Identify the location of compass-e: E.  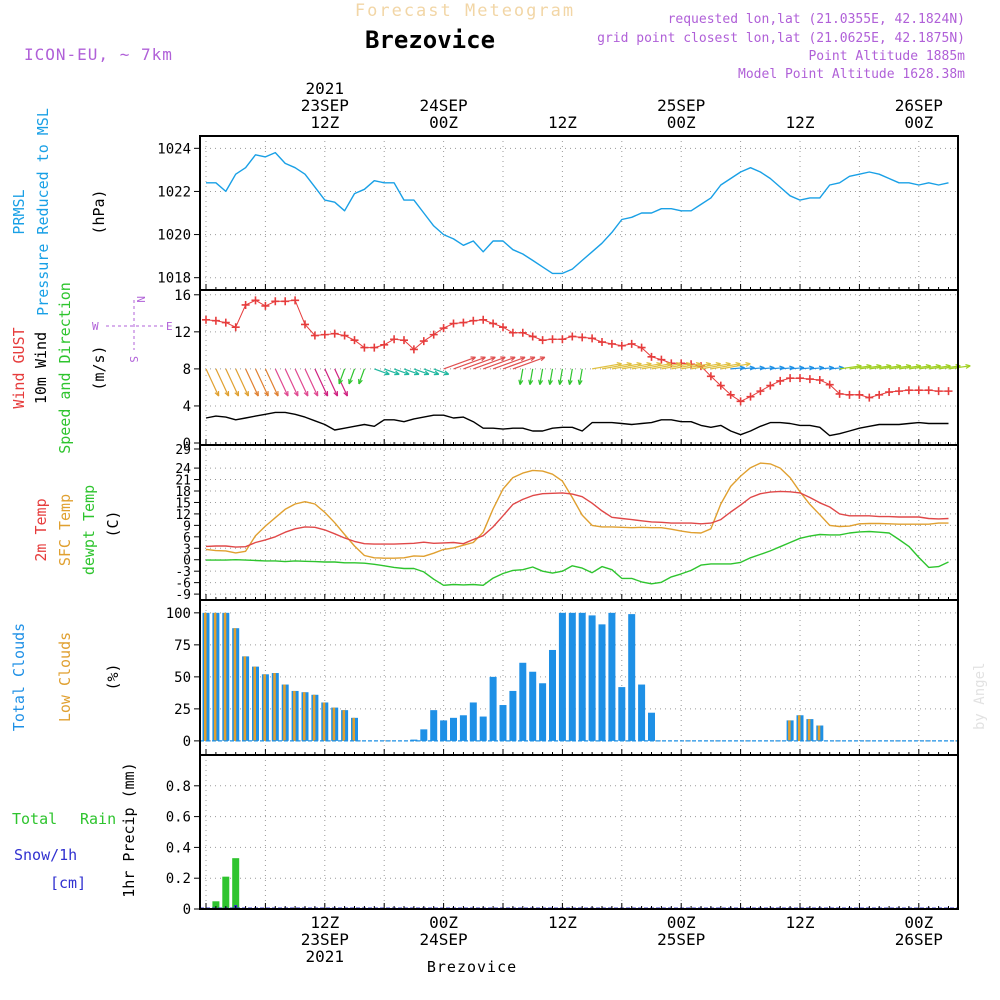
(169, 326).